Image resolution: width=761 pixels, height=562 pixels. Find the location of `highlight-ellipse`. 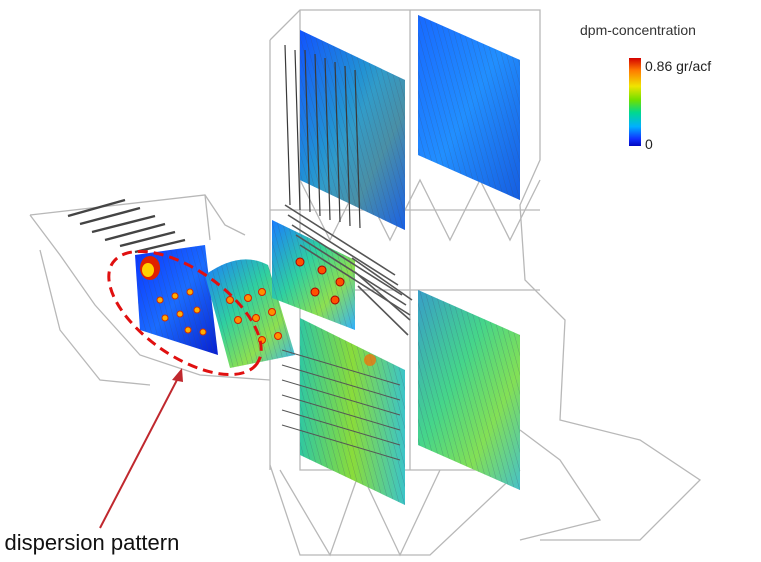

highlight-ellipse is located at coordinates (185, 313).